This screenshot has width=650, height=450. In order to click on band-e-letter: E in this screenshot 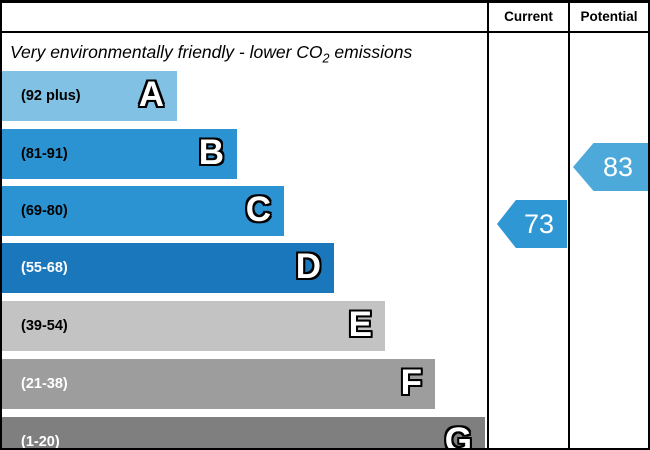, I will do `click(360, 325)`.